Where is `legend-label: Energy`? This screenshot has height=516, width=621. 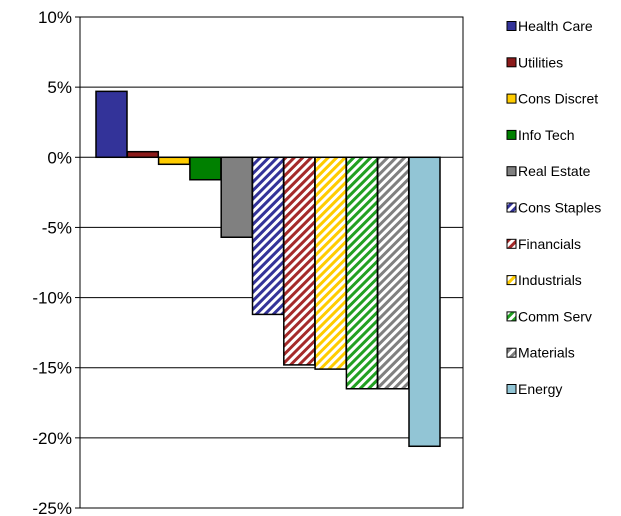
legend-label: Energy is located at coordinates (540, 389).